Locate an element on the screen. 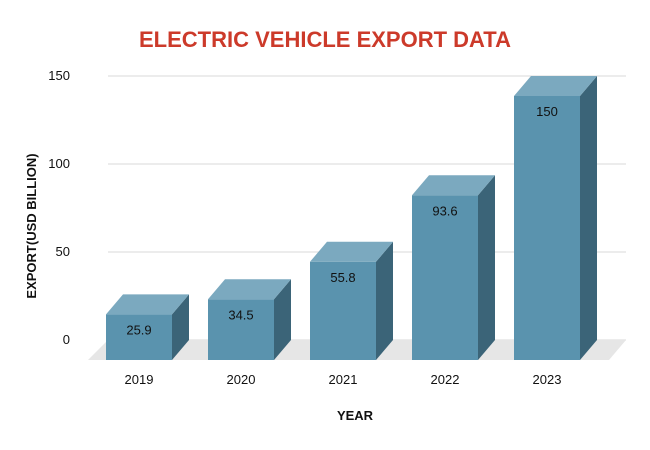 The width and height of the screenshot is (650, 450). y-tick-label: 150 is located at coordinates (59, 75).